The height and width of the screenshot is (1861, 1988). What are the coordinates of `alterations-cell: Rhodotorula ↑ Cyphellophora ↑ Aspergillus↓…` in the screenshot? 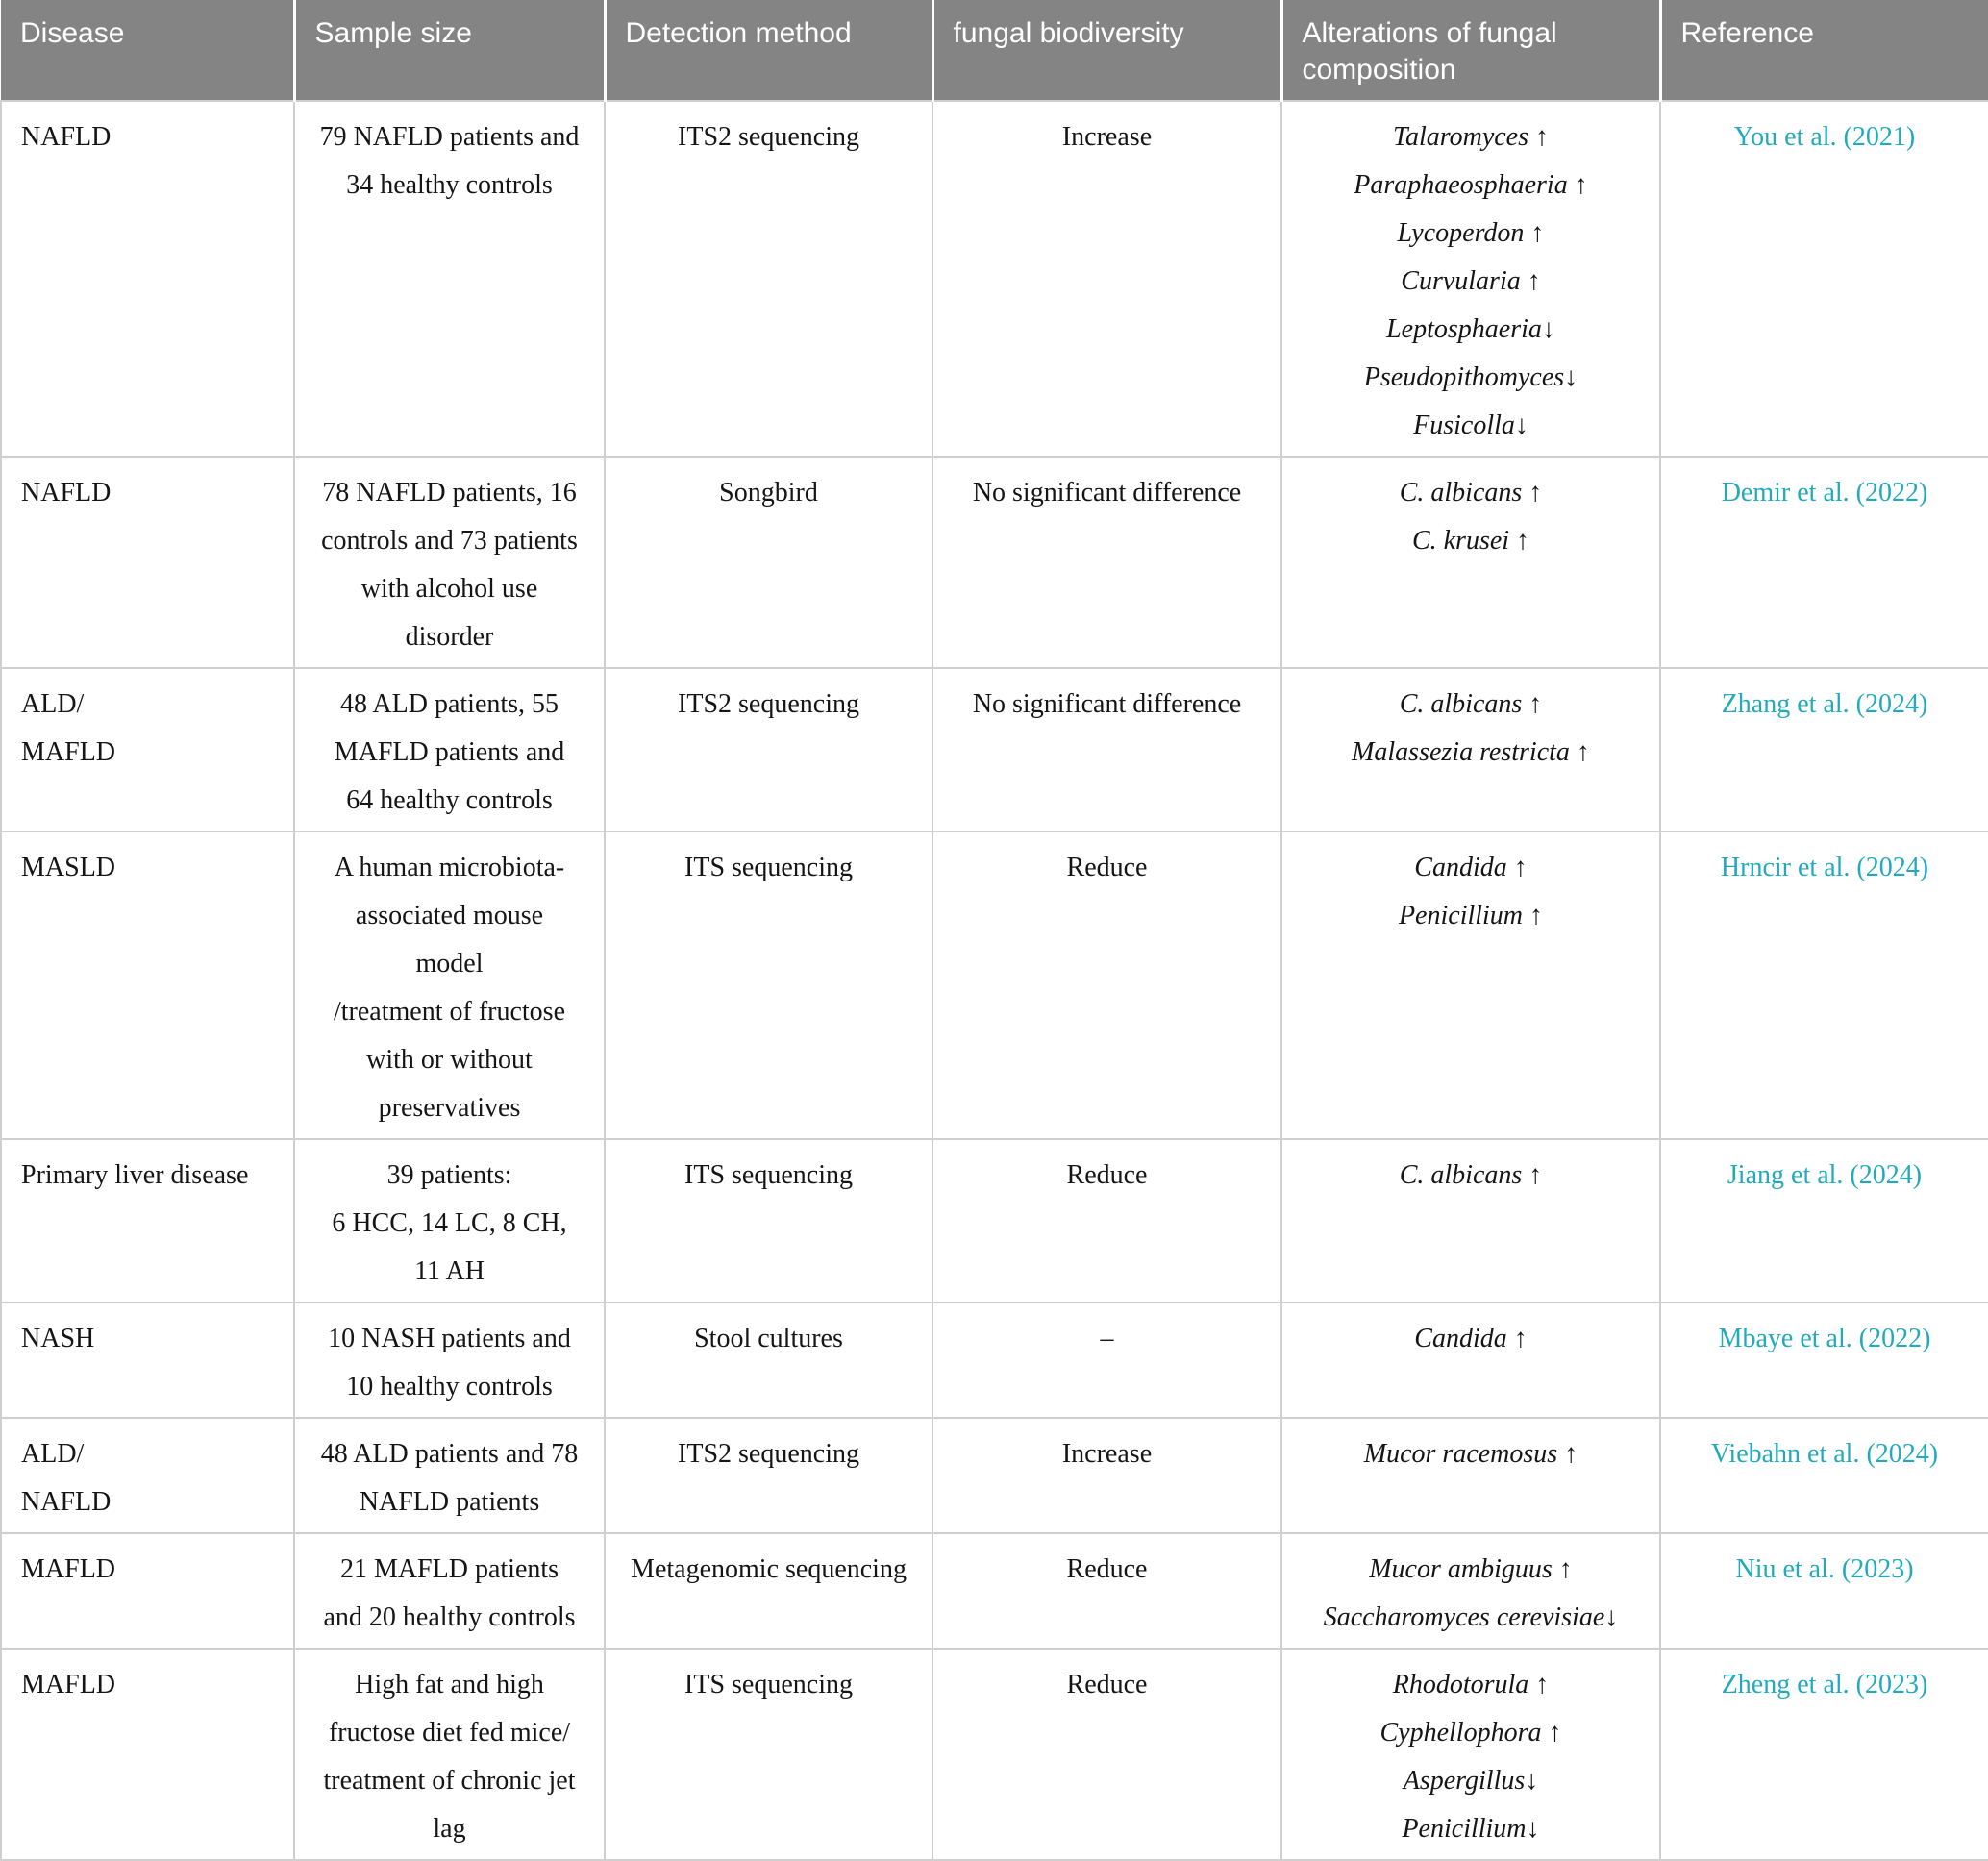 It's located at (1470, 1754).